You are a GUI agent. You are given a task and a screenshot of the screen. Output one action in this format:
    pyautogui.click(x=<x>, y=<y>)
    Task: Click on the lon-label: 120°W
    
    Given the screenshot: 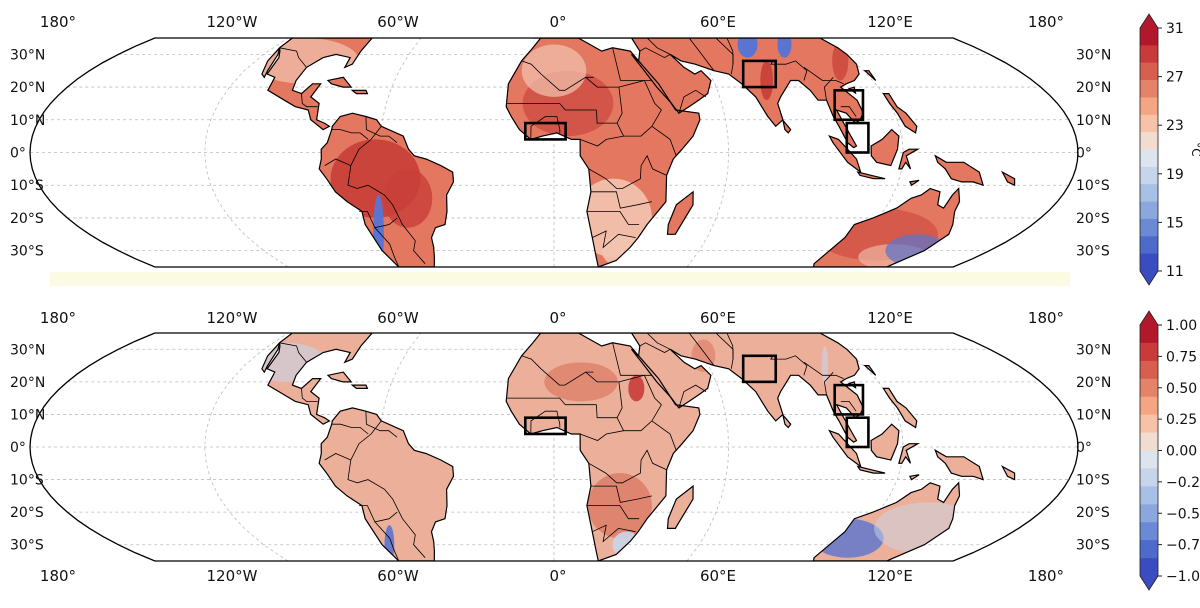 What is the action you would take?
    pyautogui.click(x=232, y=576)
    